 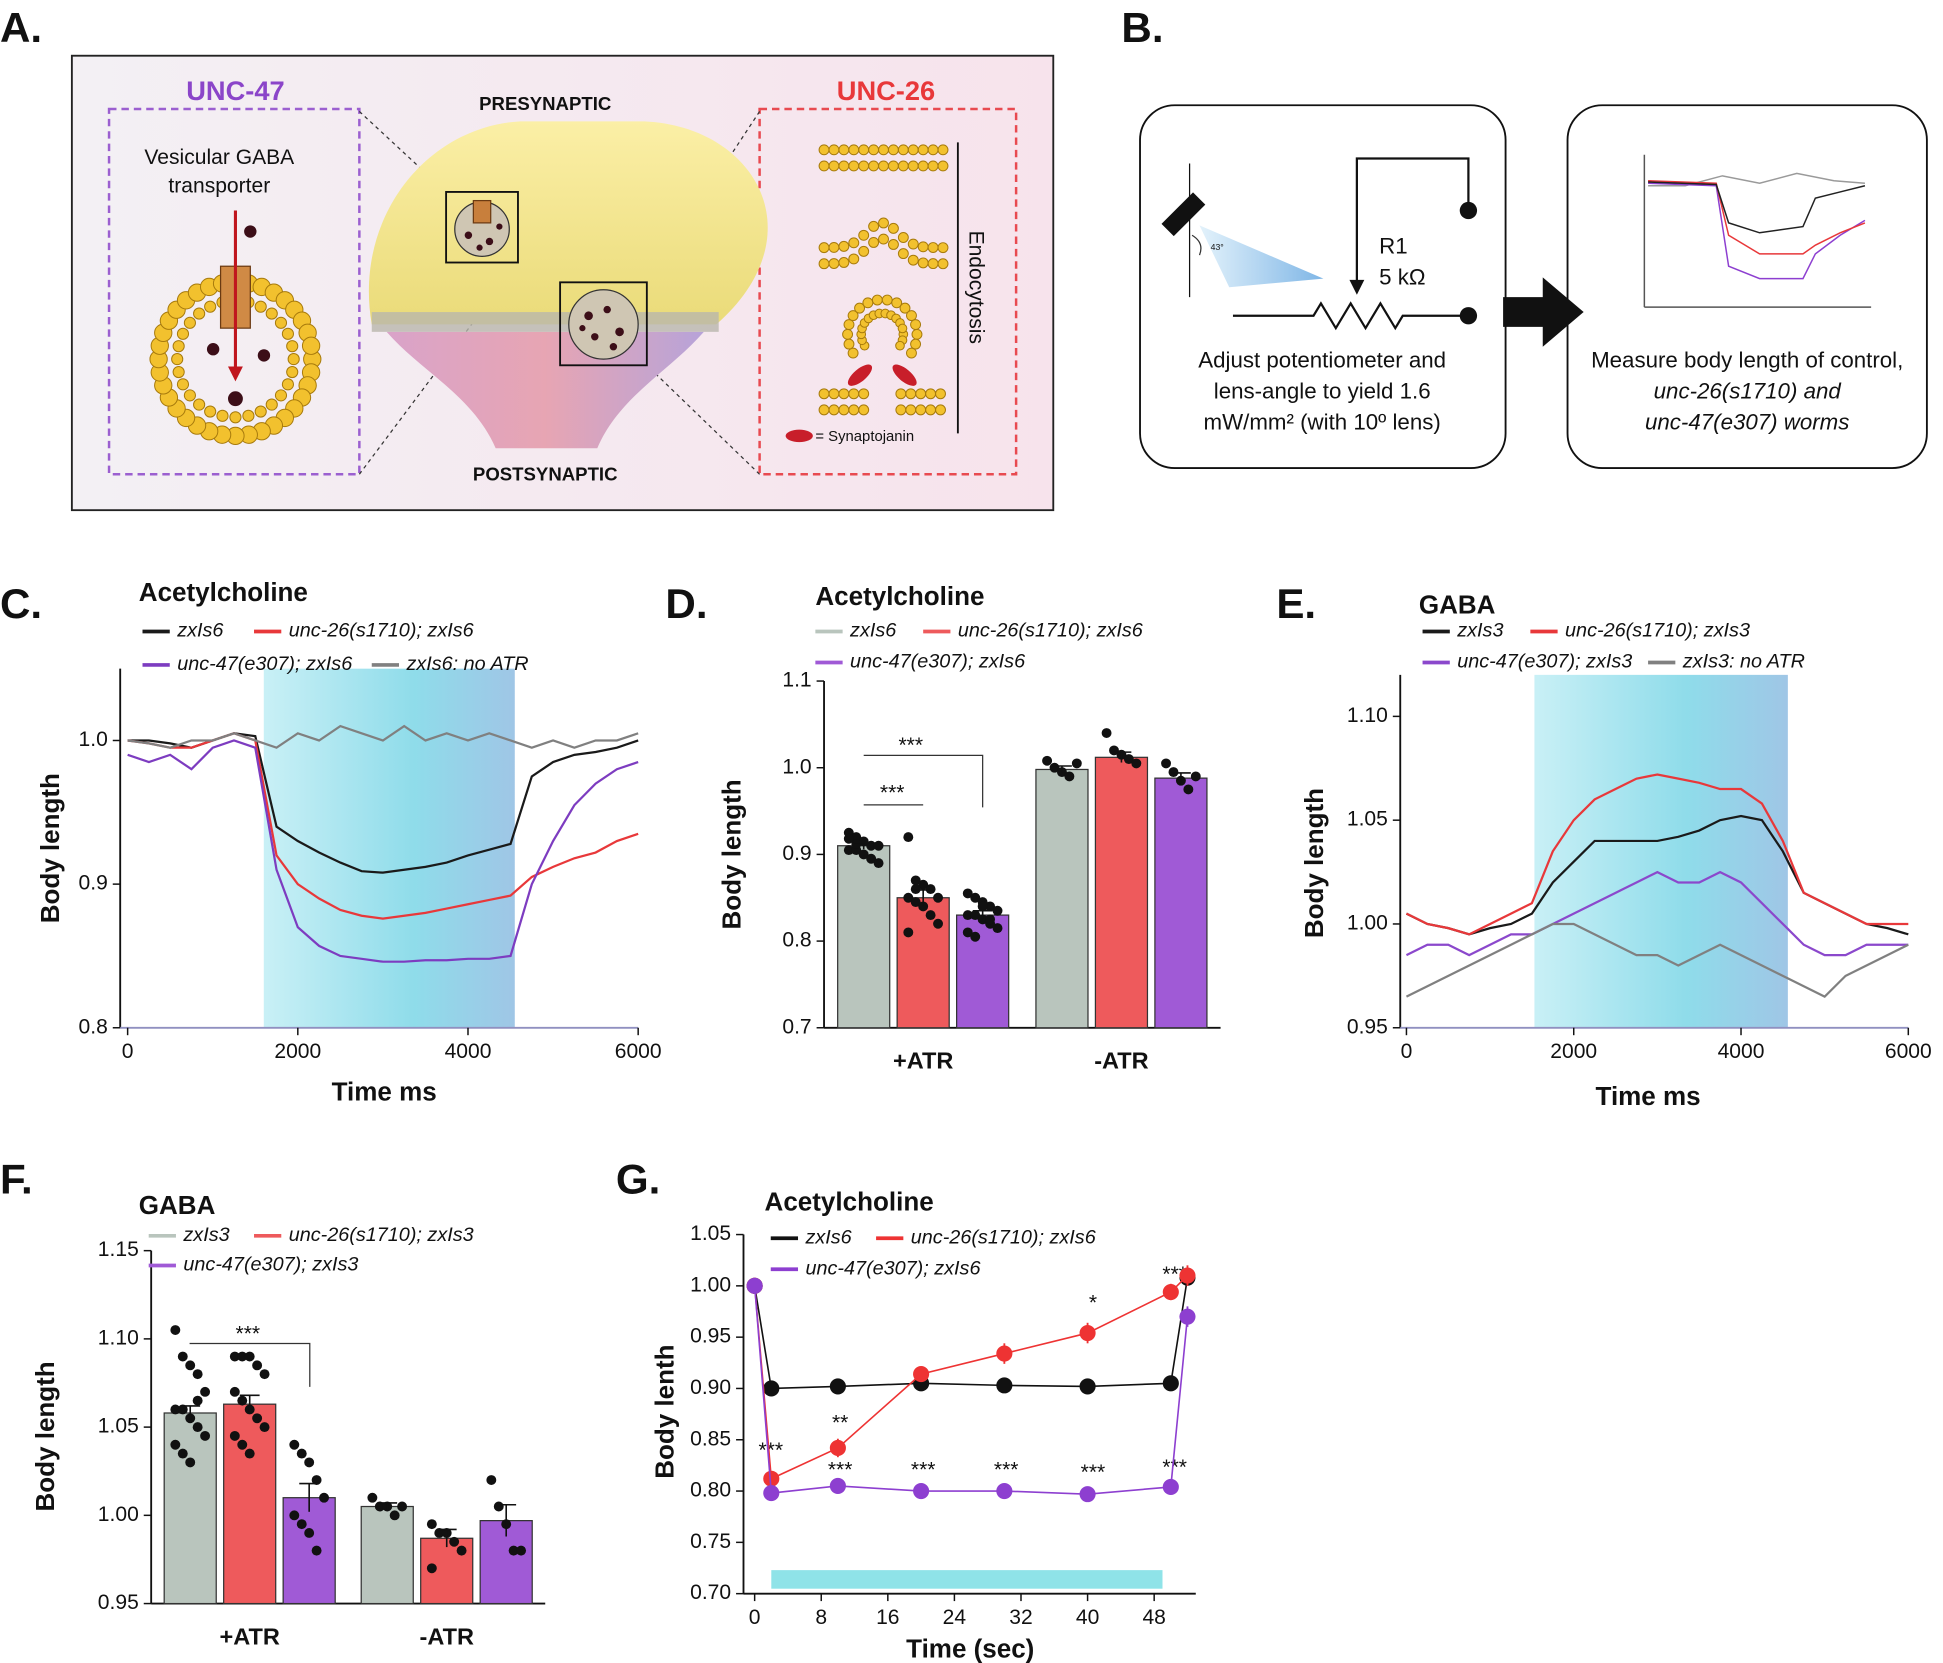 What do you see at coordinates (1747, 359) in the screenshot?
I see `caption-line: Measure body length of control,` at bounding box center [1747, 359].